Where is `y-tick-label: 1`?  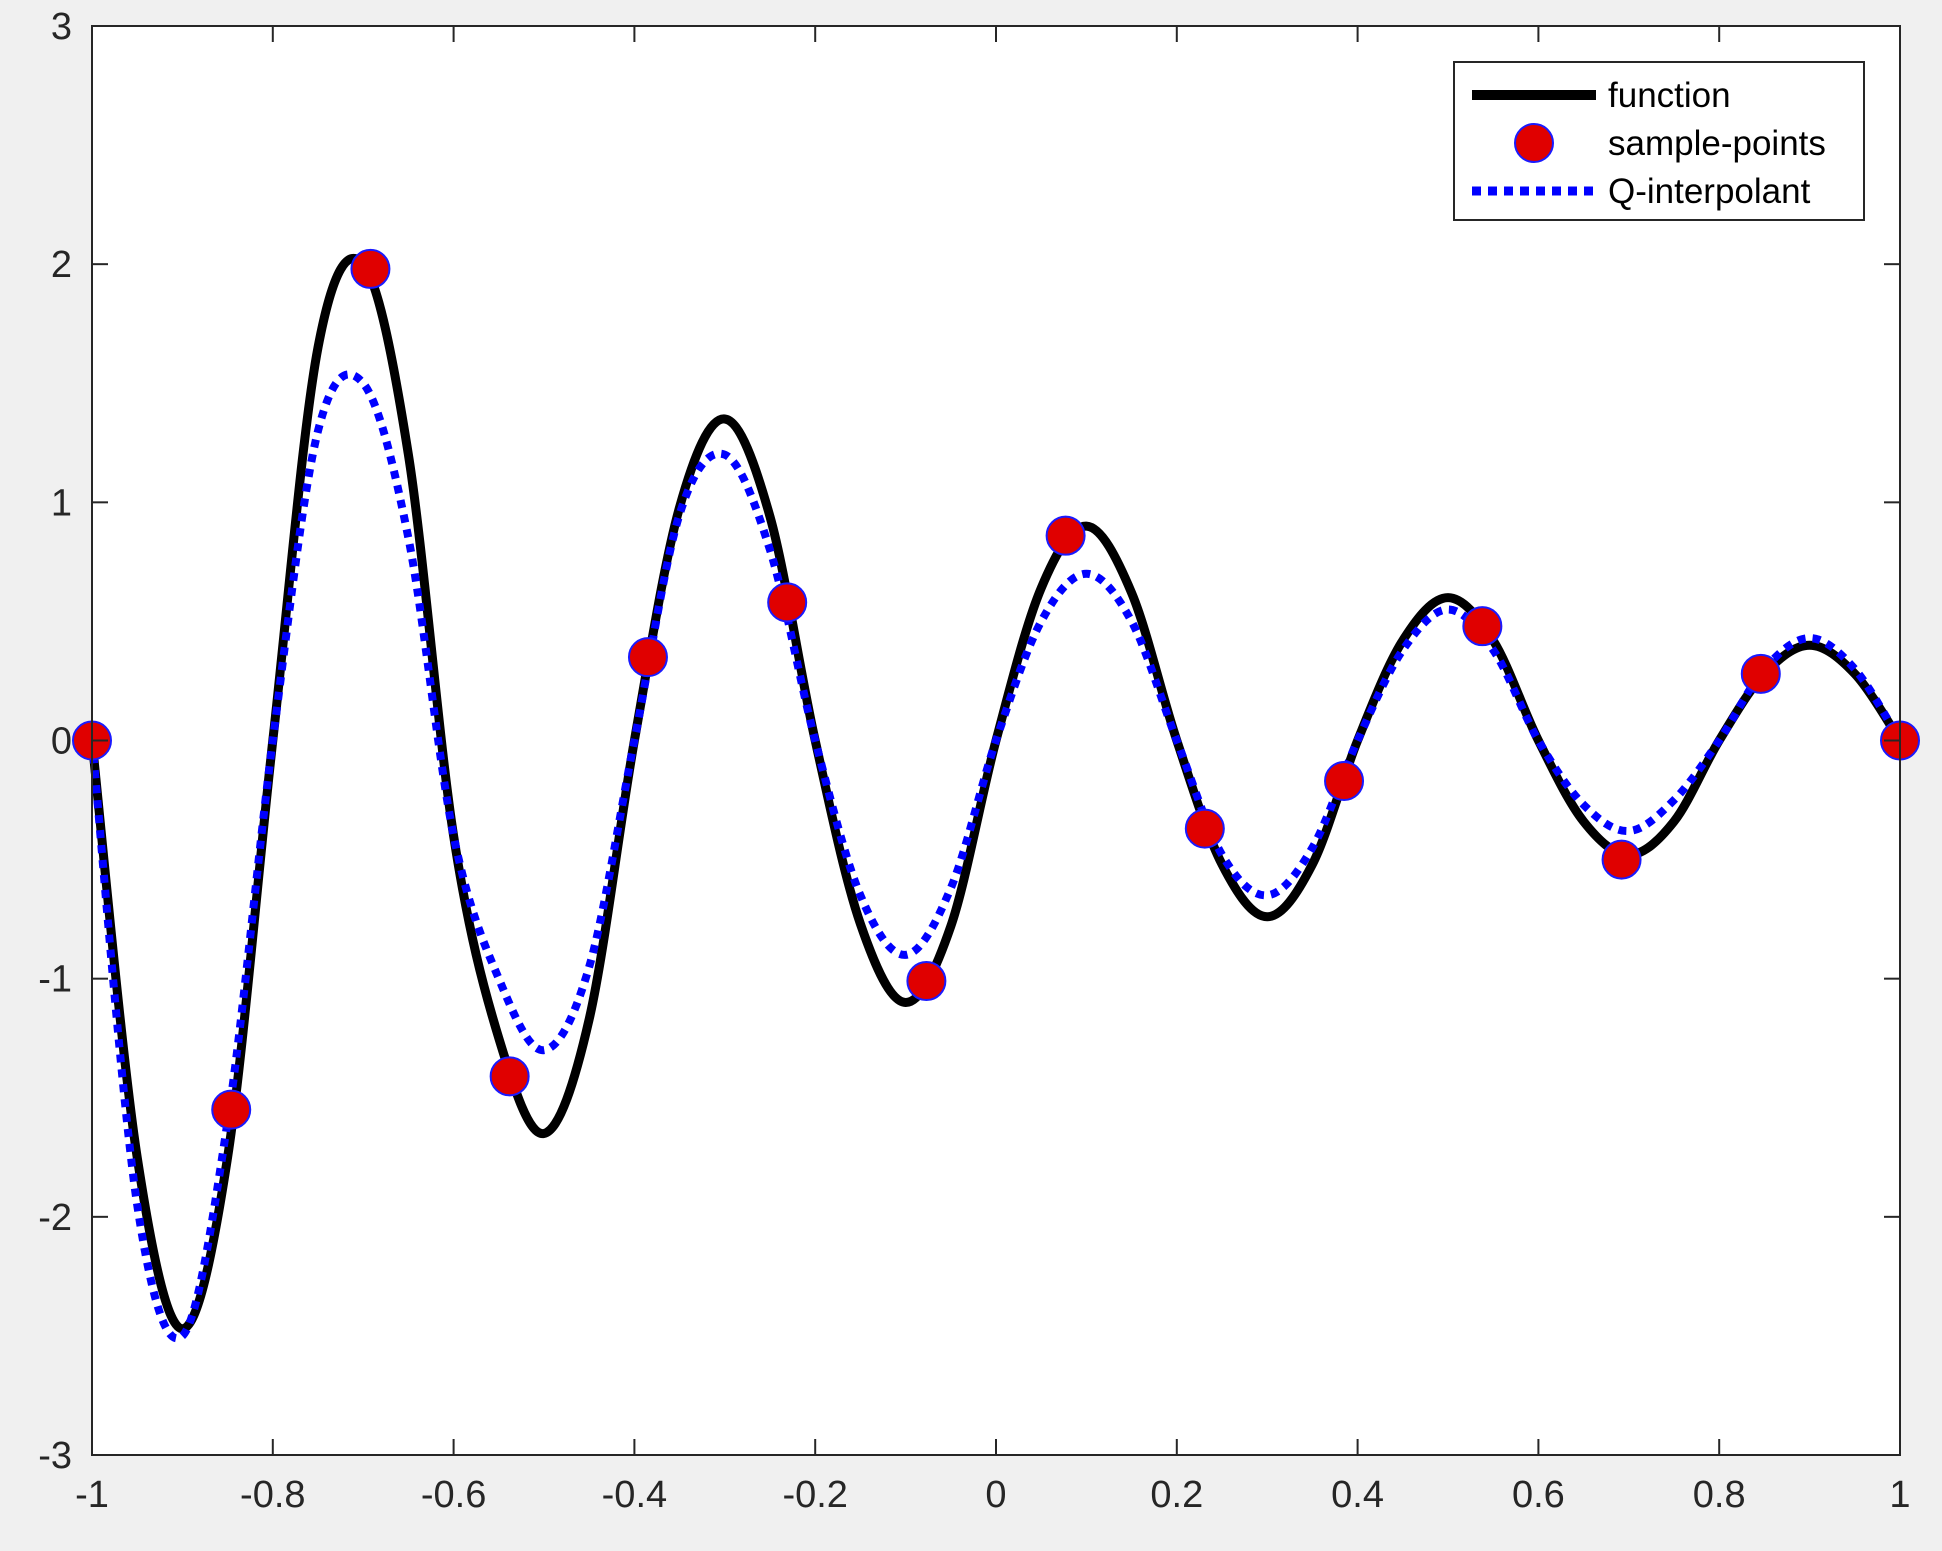 y-tick-label: 1 is located at coordinates (61, 503).